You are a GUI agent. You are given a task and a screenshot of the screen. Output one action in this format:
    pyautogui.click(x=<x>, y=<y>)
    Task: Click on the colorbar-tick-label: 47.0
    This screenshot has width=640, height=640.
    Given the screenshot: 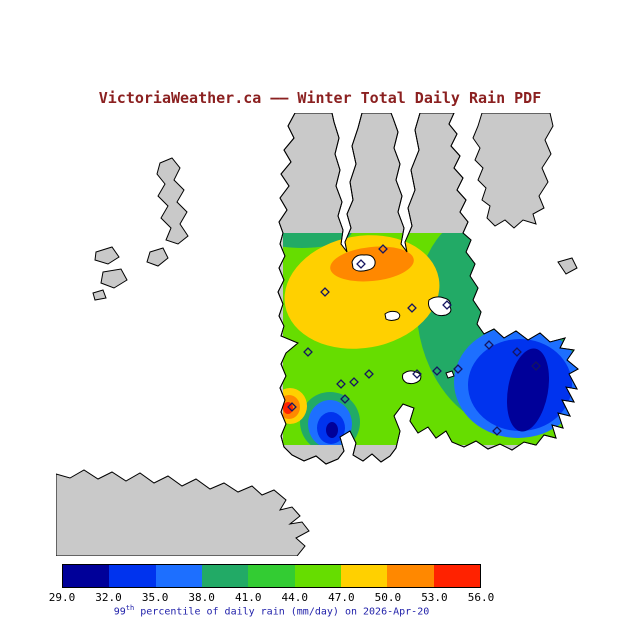 What is the action you would take?
    pyautogui.click(x=341, y=597)
    